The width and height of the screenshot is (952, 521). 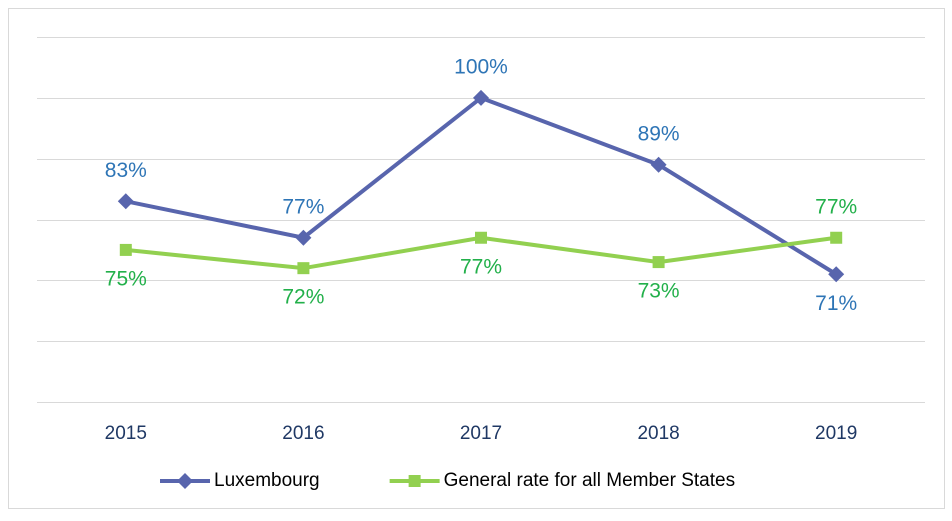 I want to click on data-label: 89%, so click(x=659, y=133).